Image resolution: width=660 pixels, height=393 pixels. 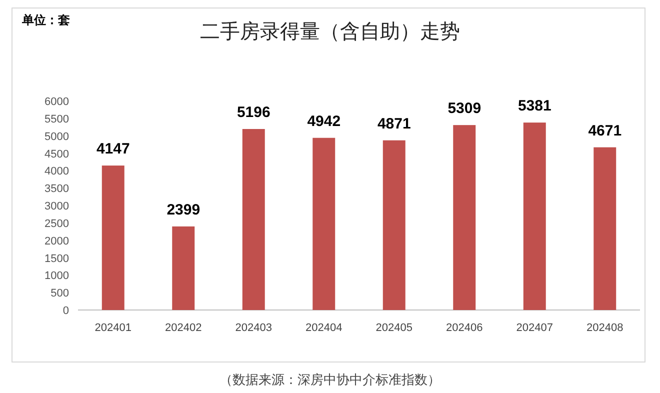 I want to click on x-tick-label: 202404, so click(x=324, y=328).